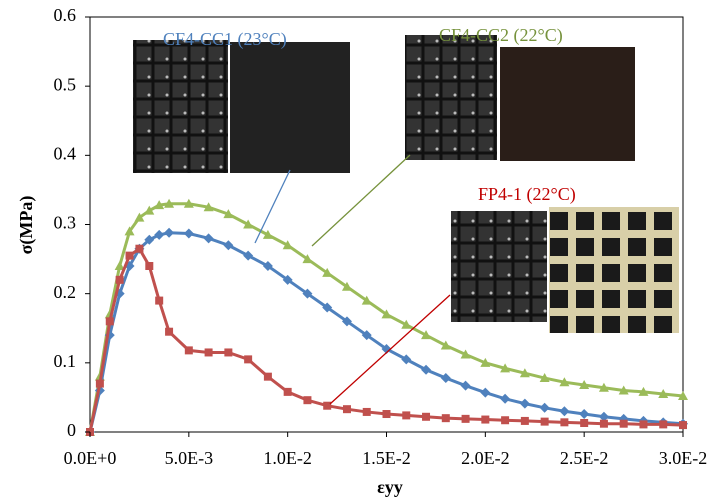  Describe the element at coordinates (65, 15) in the screenshot. I see `y-tick-label: 0.6` at that location.